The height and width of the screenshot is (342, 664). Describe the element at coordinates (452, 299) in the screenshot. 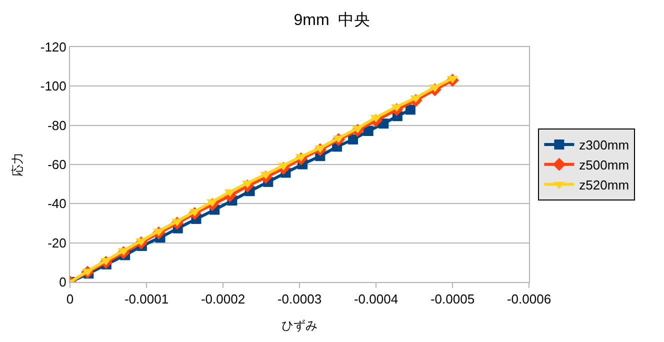

I see `x-tick-label: -0.0005` at that location.